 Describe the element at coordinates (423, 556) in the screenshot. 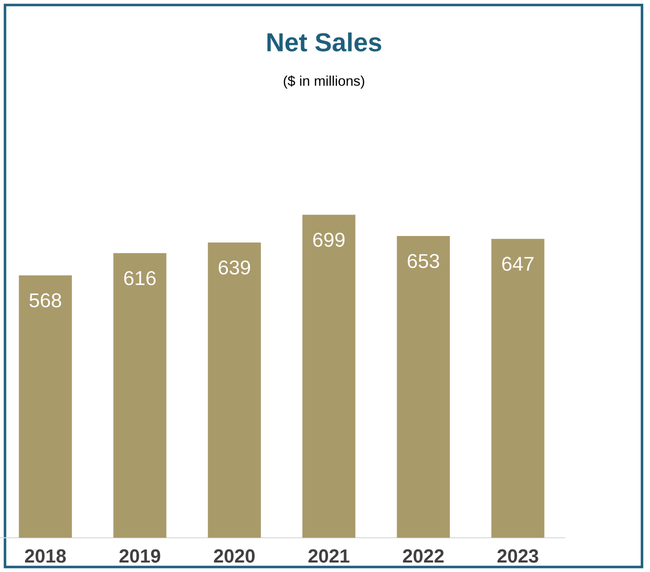

I see `x-tick-label: 2022` at that location.